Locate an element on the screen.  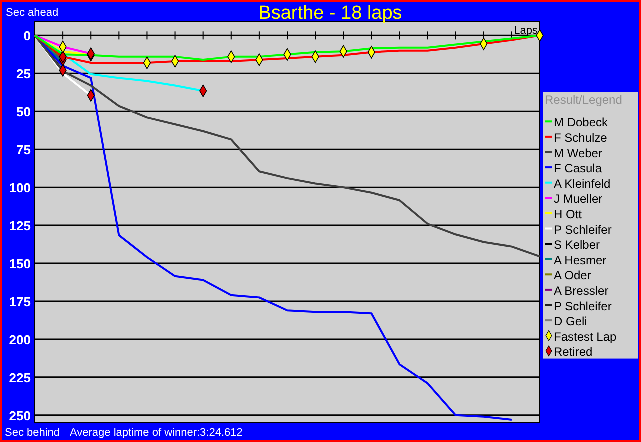
legend-label: S Kelber is located at coordinates (577, 245).